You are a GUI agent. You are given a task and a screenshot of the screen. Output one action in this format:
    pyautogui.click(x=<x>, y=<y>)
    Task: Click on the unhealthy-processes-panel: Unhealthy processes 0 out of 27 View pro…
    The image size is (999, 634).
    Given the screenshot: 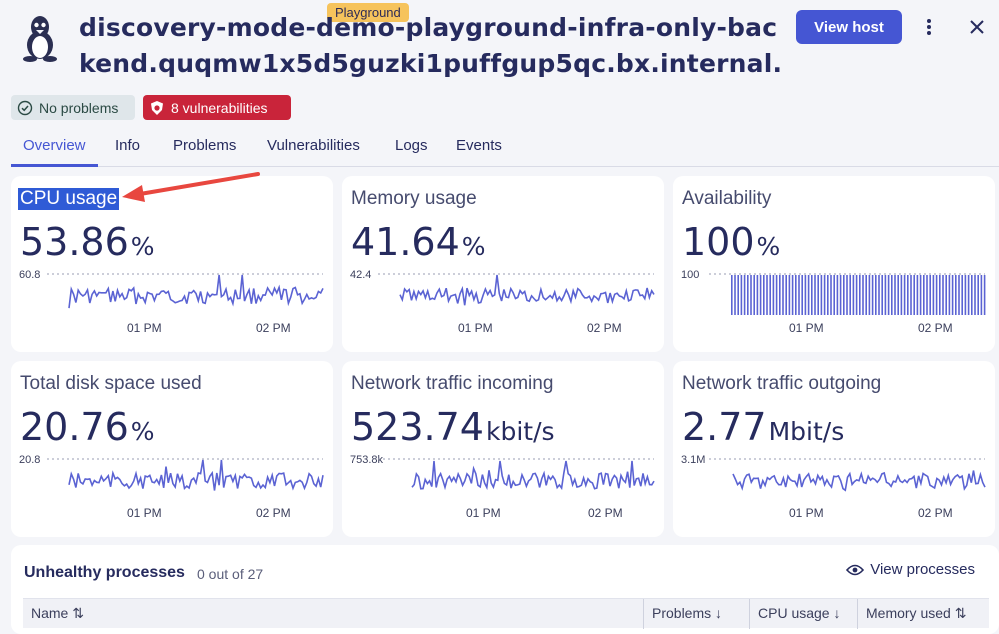 What is the action you would take?
    pyautogui.click(x=505, y=589)
    